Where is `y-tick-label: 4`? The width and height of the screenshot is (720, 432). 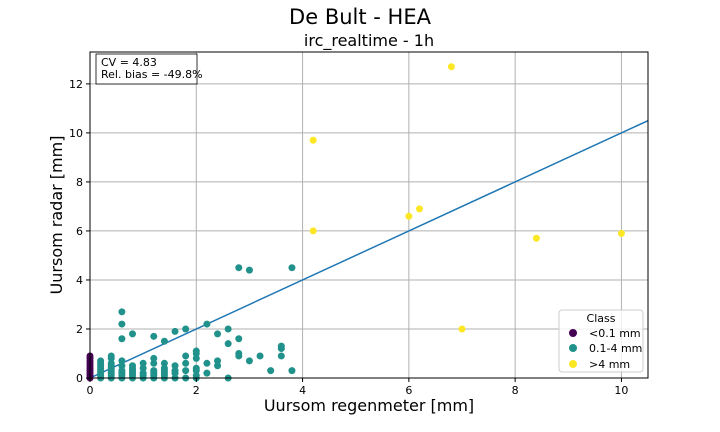
y-tick-label: 4 is located at coordinates (79, 280).